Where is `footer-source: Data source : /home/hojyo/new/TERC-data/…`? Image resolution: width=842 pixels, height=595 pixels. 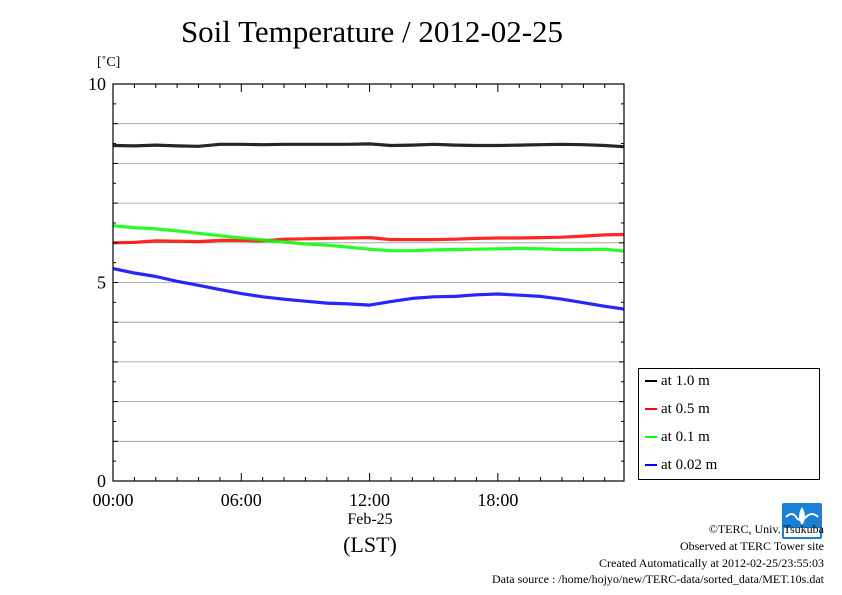
footer-source: Data source : /home/hojyo/new/TERC-data/… is located at coordinates (657, 579).